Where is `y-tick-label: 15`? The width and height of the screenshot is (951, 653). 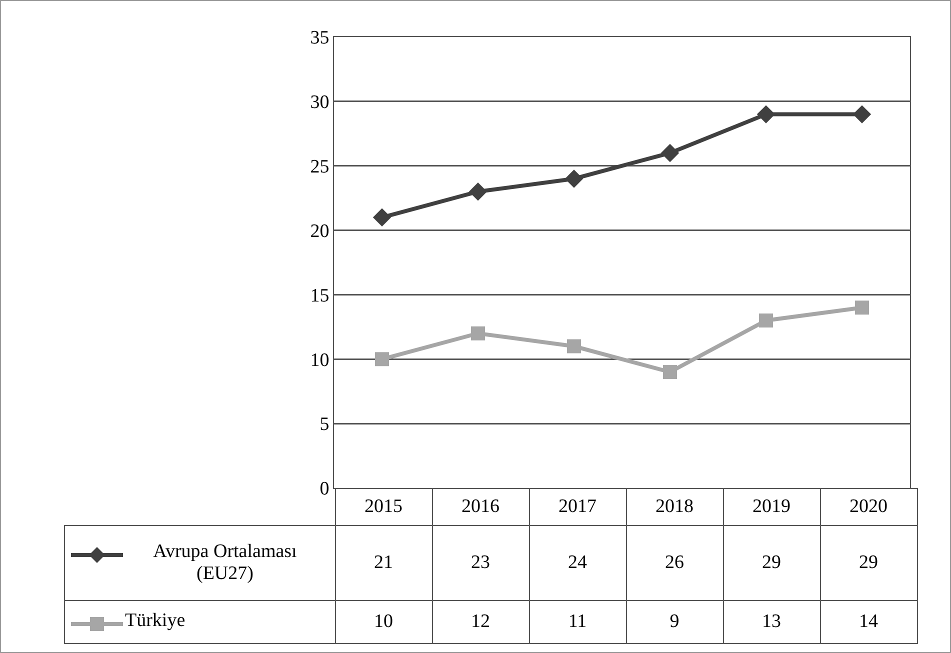 y-tick-label: 15 is located at coordinates (320, 295).